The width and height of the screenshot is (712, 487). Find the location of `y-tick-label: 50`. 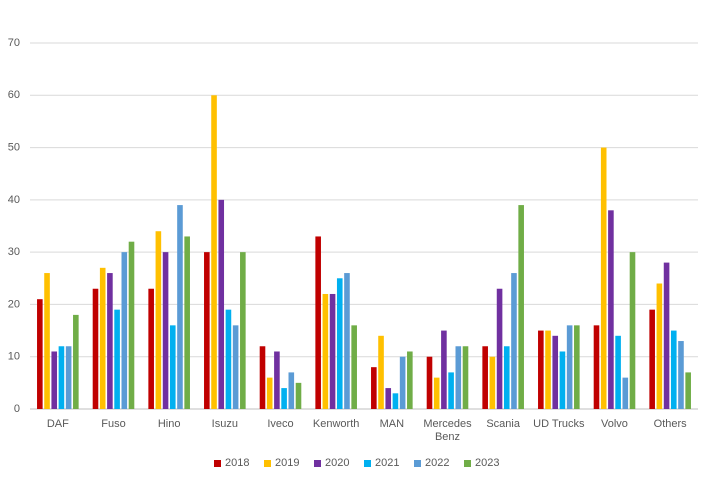

y-tick-label: 50 is located at coordinates (14, 147).